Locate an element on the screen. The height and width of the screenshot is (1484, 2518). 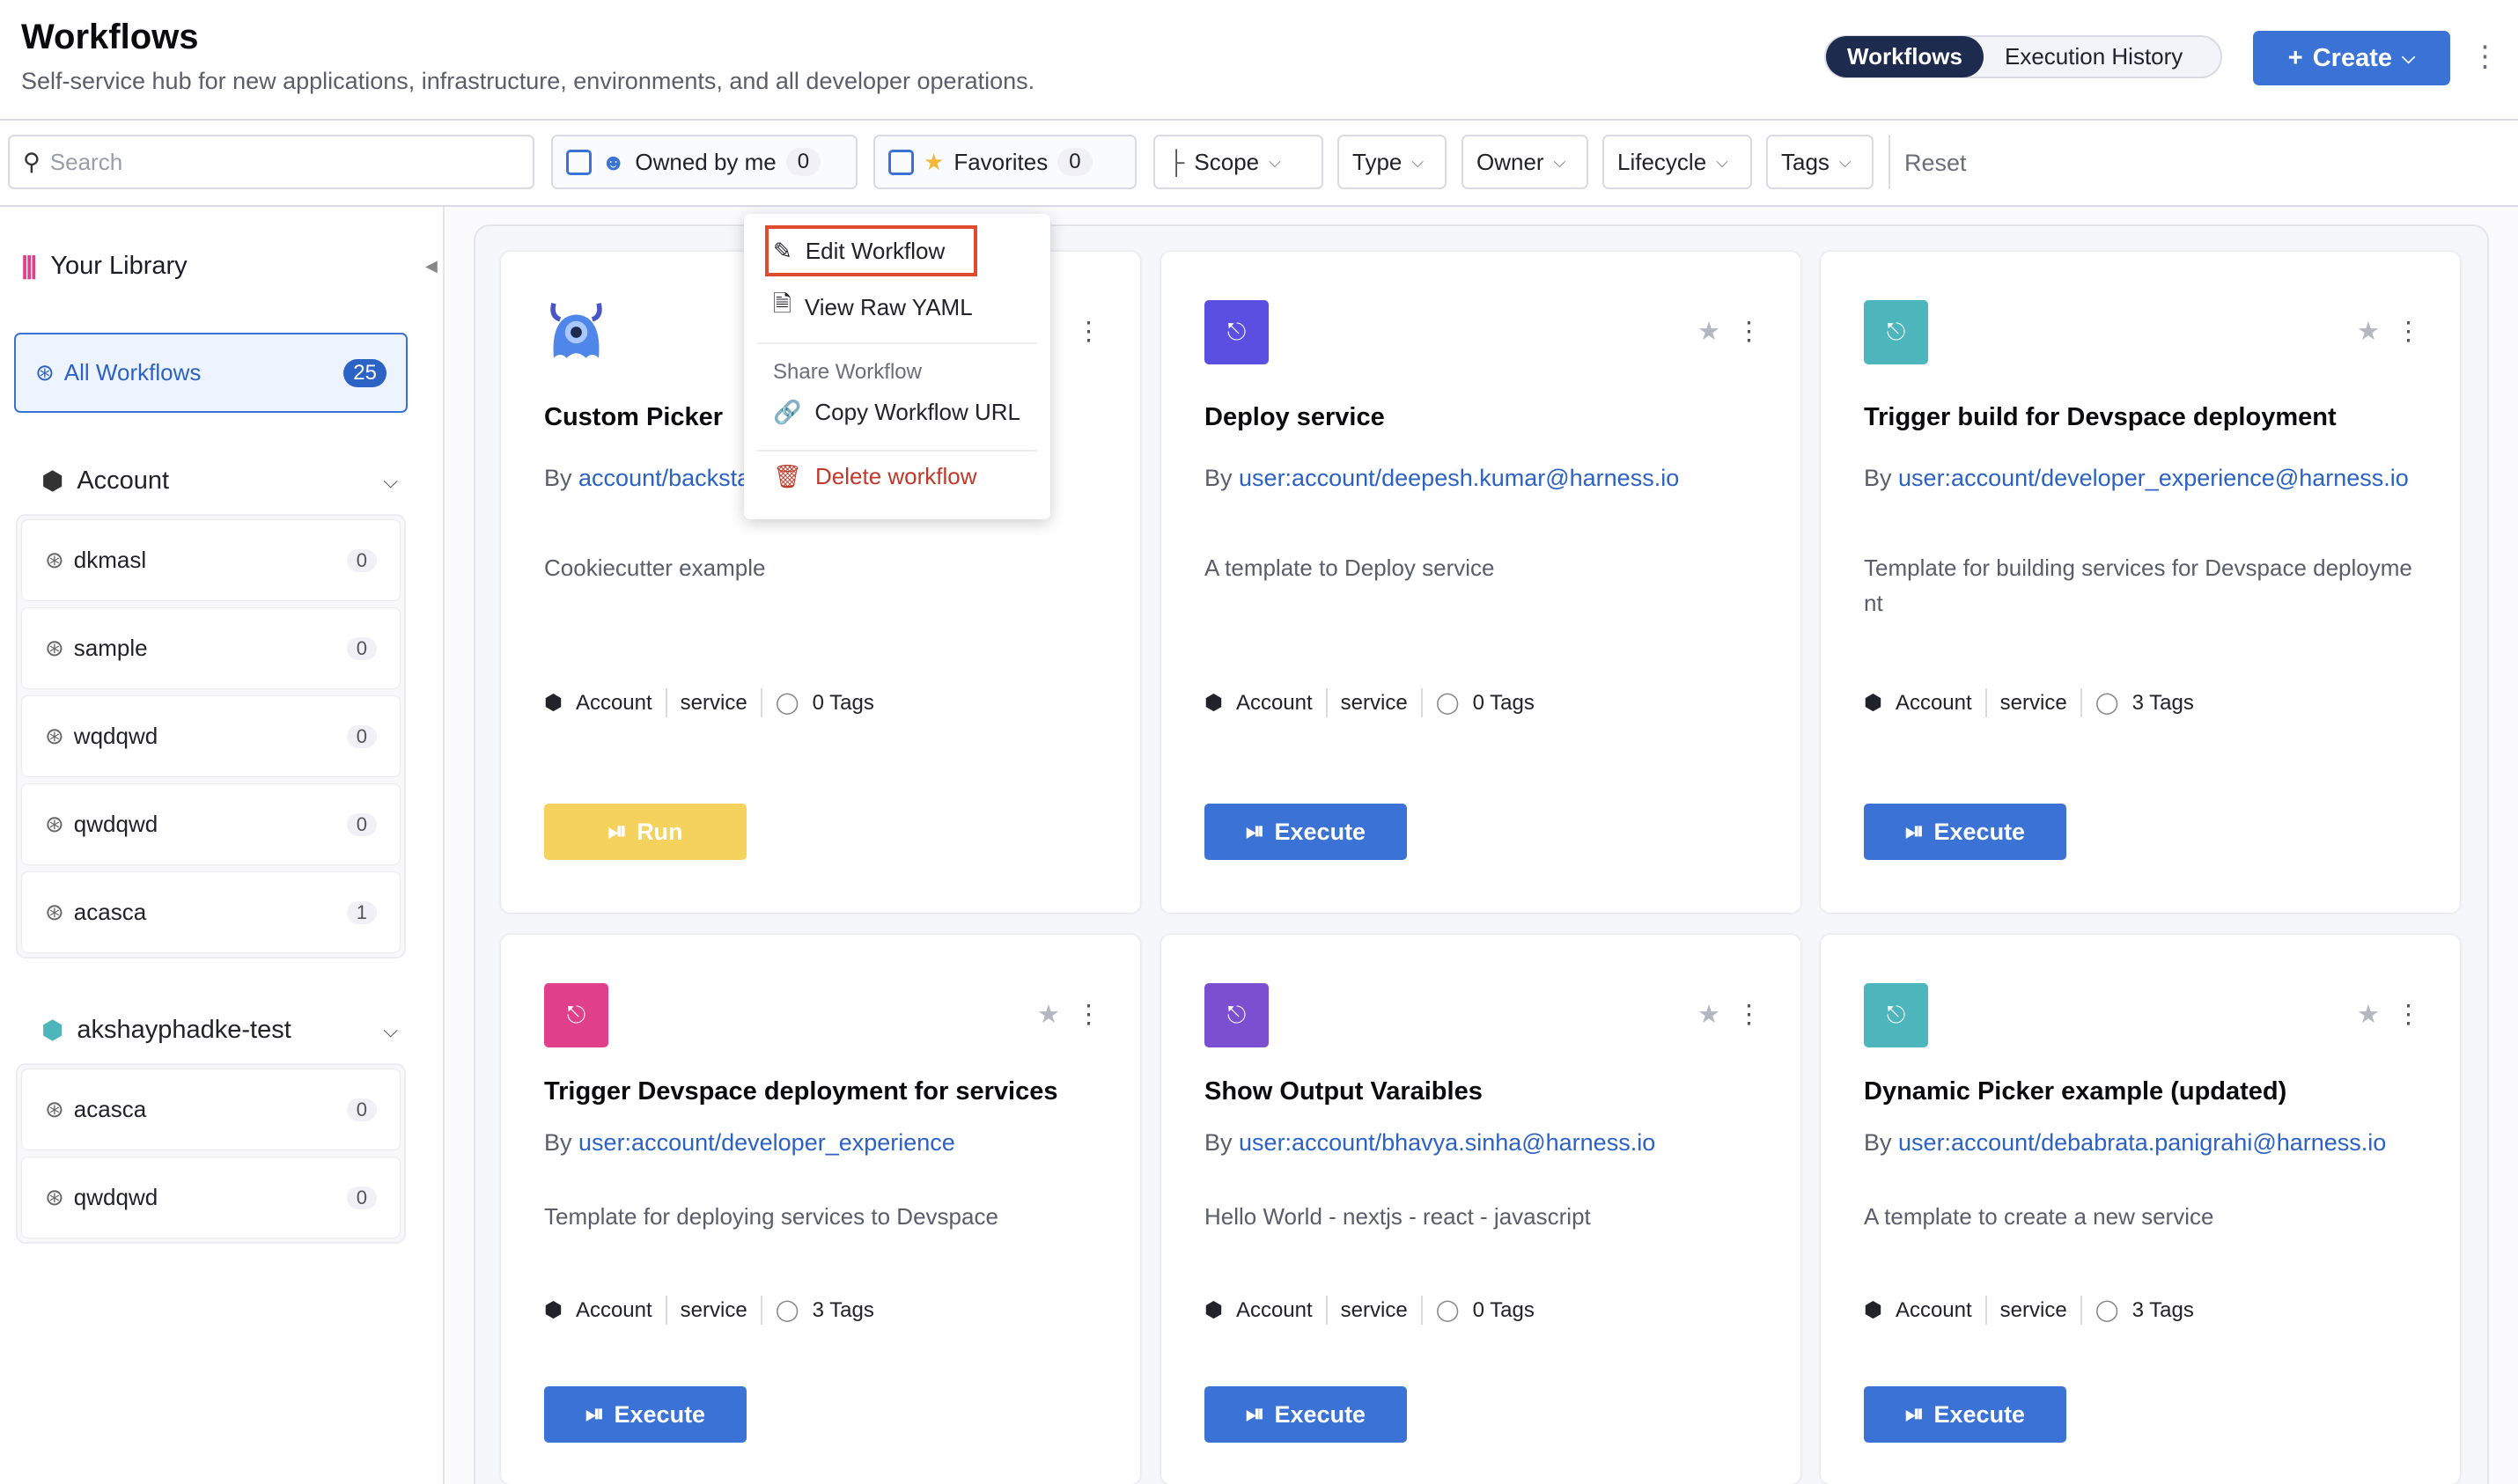
search-icon: ⚲ is located at coordinates (31, 161).